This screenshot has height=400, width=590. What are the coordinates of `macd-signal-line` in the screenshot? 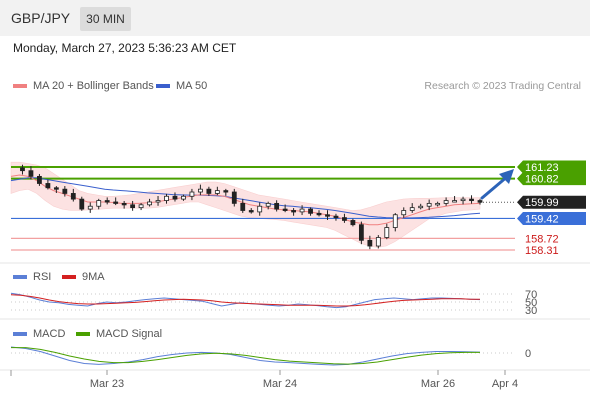 It's located at (245, 356).